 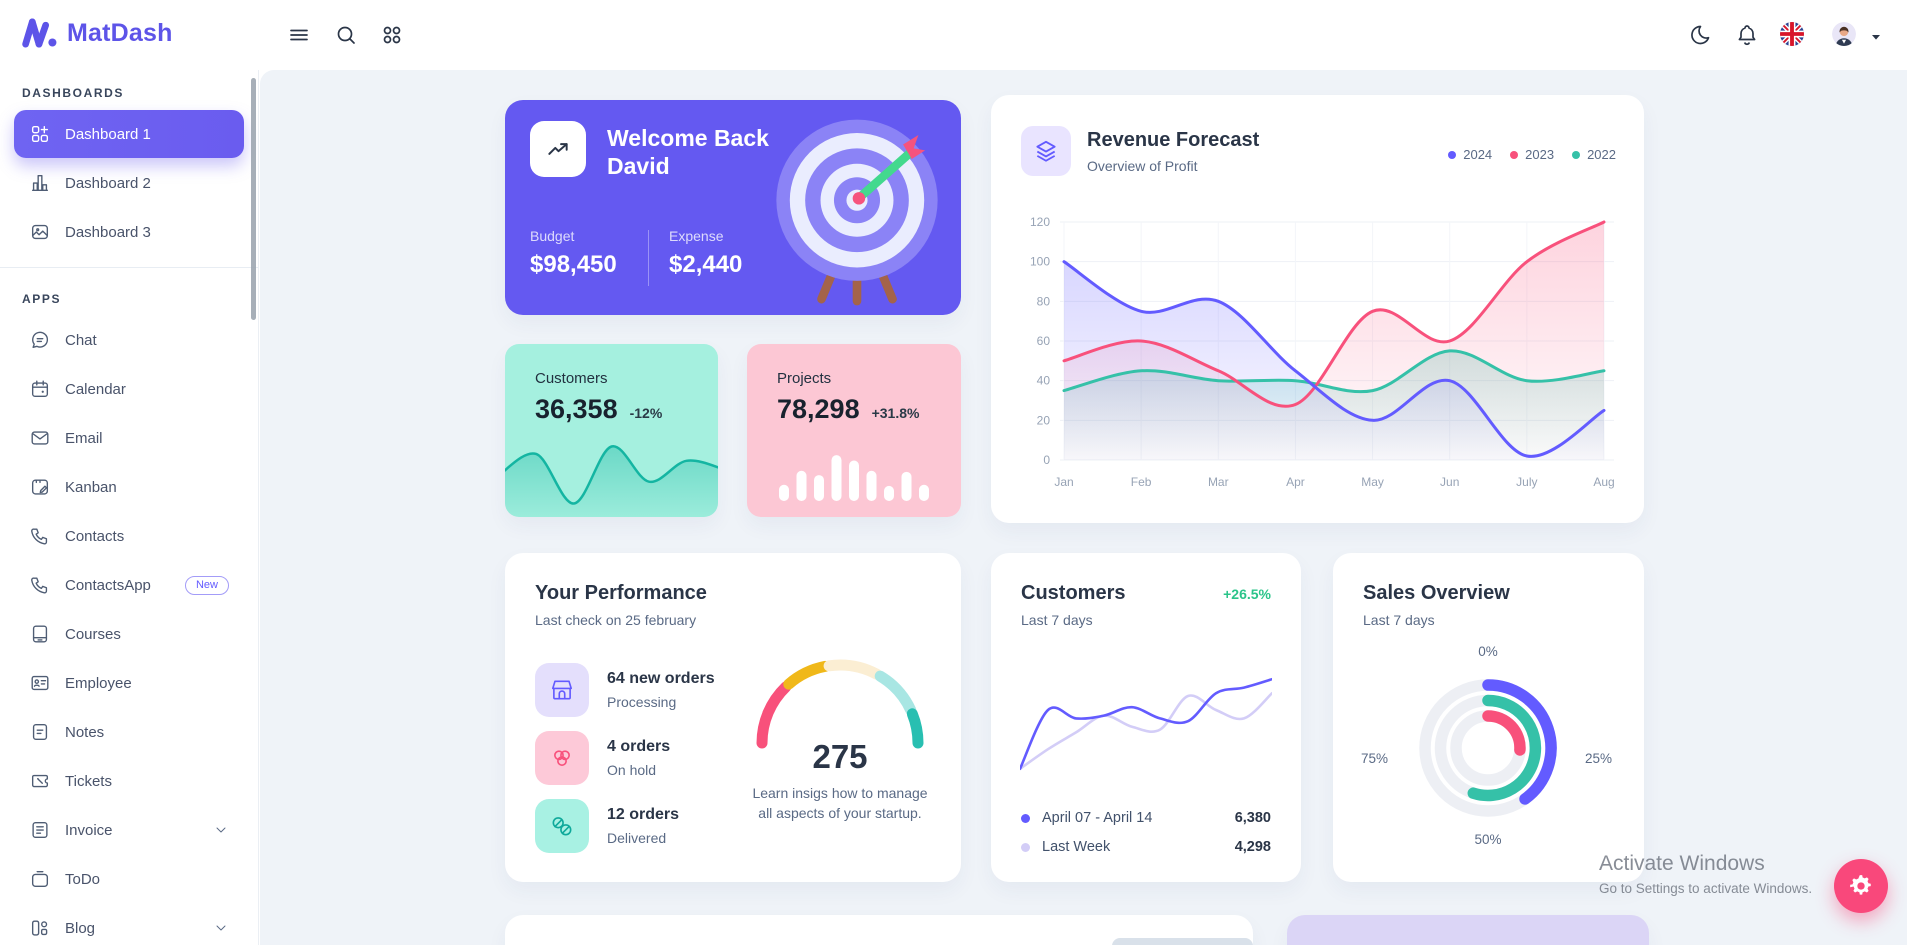 What do you see at coordinates (621, 593) in the screenshot?
I see `card-title: Your Performance` at bounding box center [621, 593].